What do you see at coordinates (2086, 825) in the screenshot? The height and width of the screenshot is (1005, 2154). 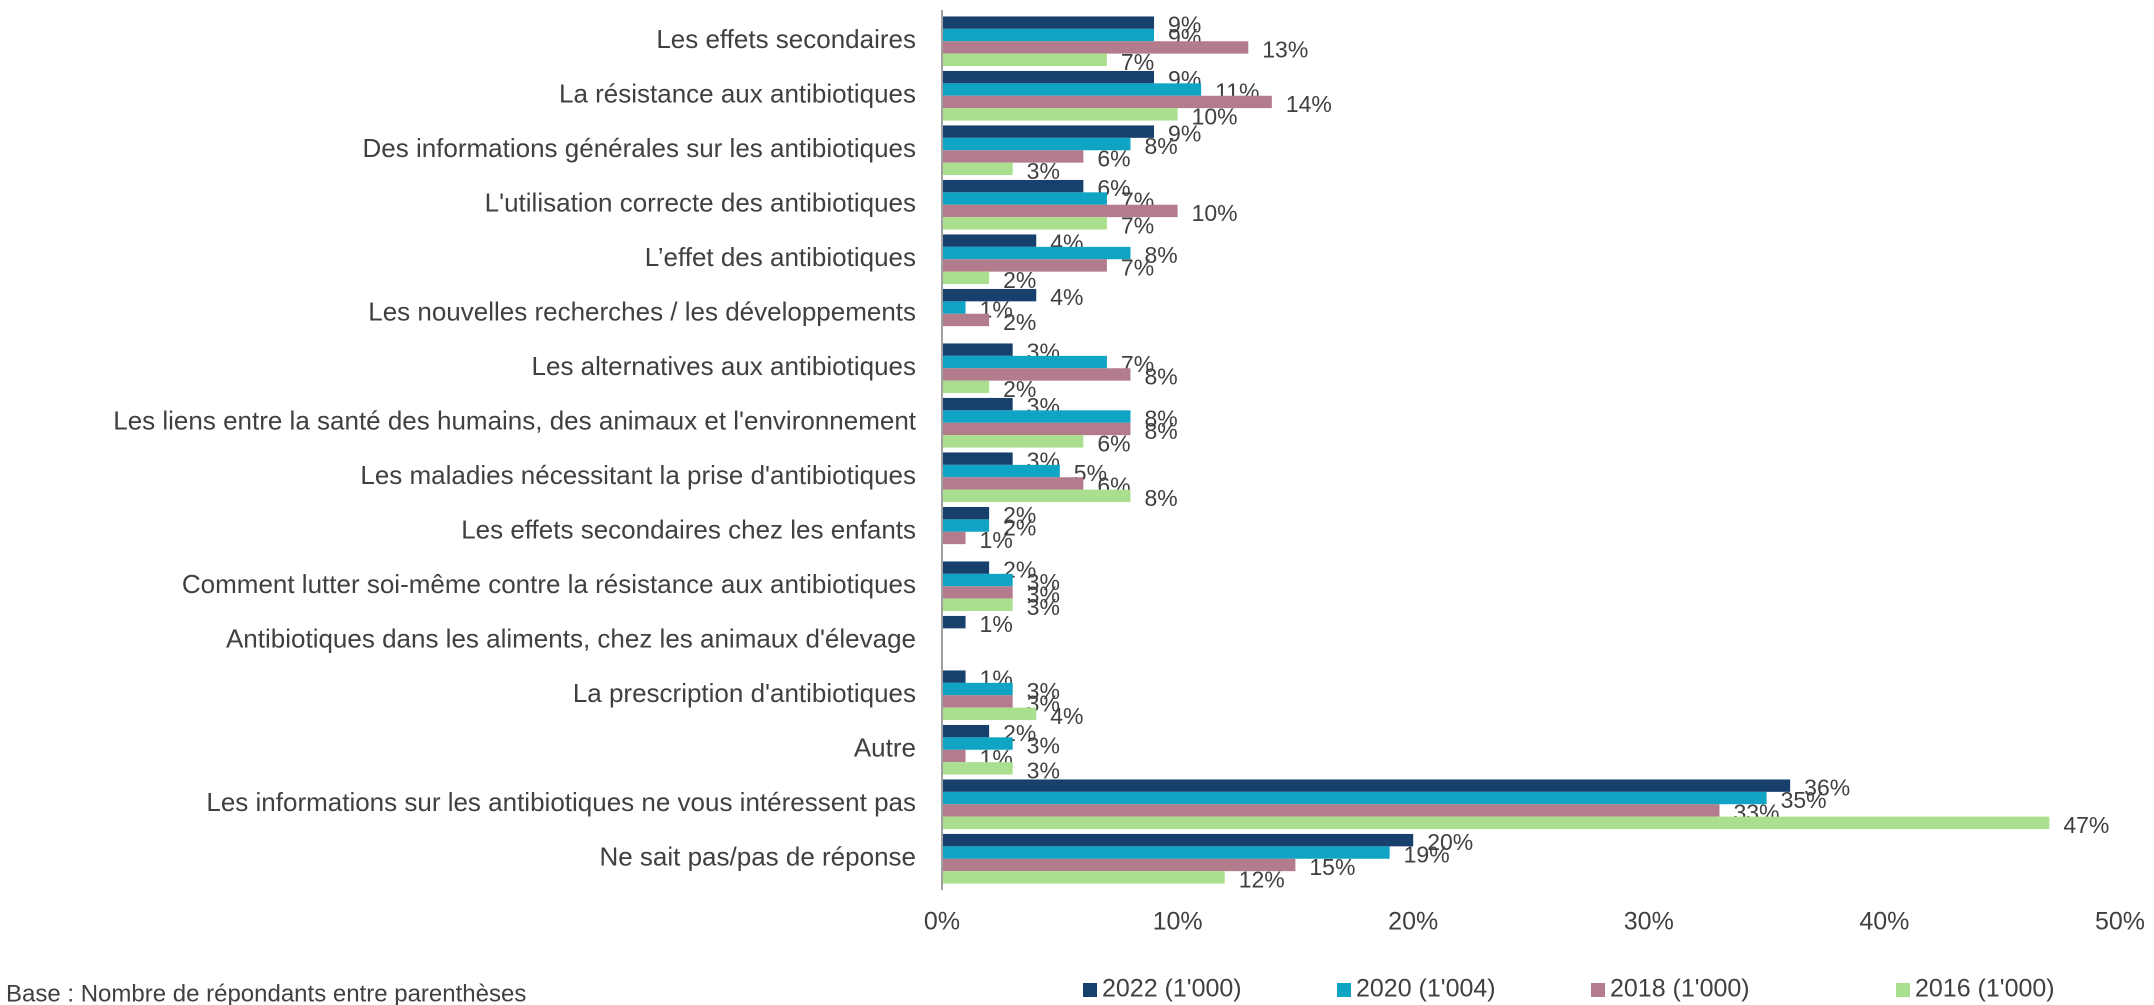 I see `value-label: 47%` at bounding box center [2086, 825].